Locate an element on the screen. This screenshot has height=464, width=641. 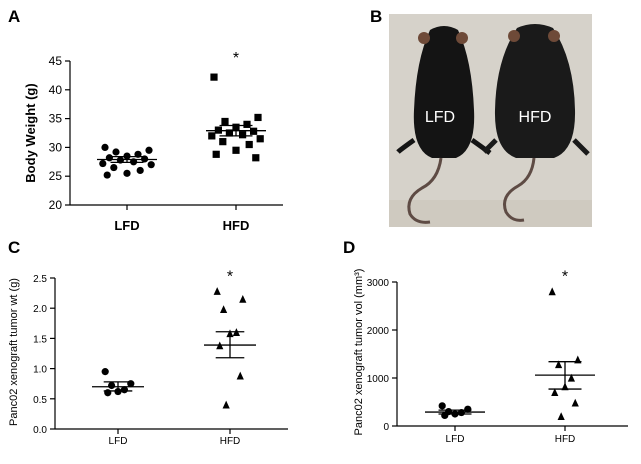
y-tick-label: 40 is located at coordinates (56, 90).